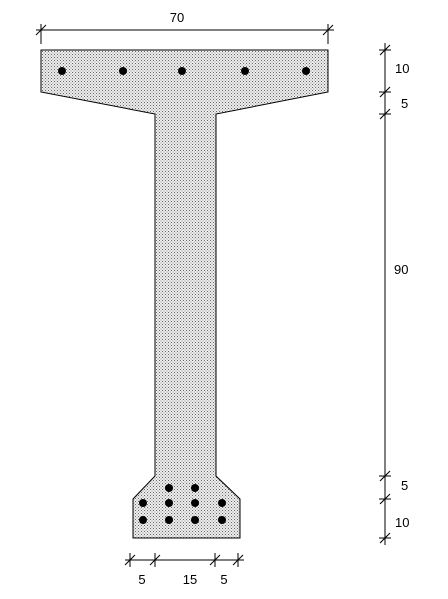  Describe the element at coordinates (402, 522) in the screenshot. I see `dimension-label-bulb-thickness: 10` at that location.